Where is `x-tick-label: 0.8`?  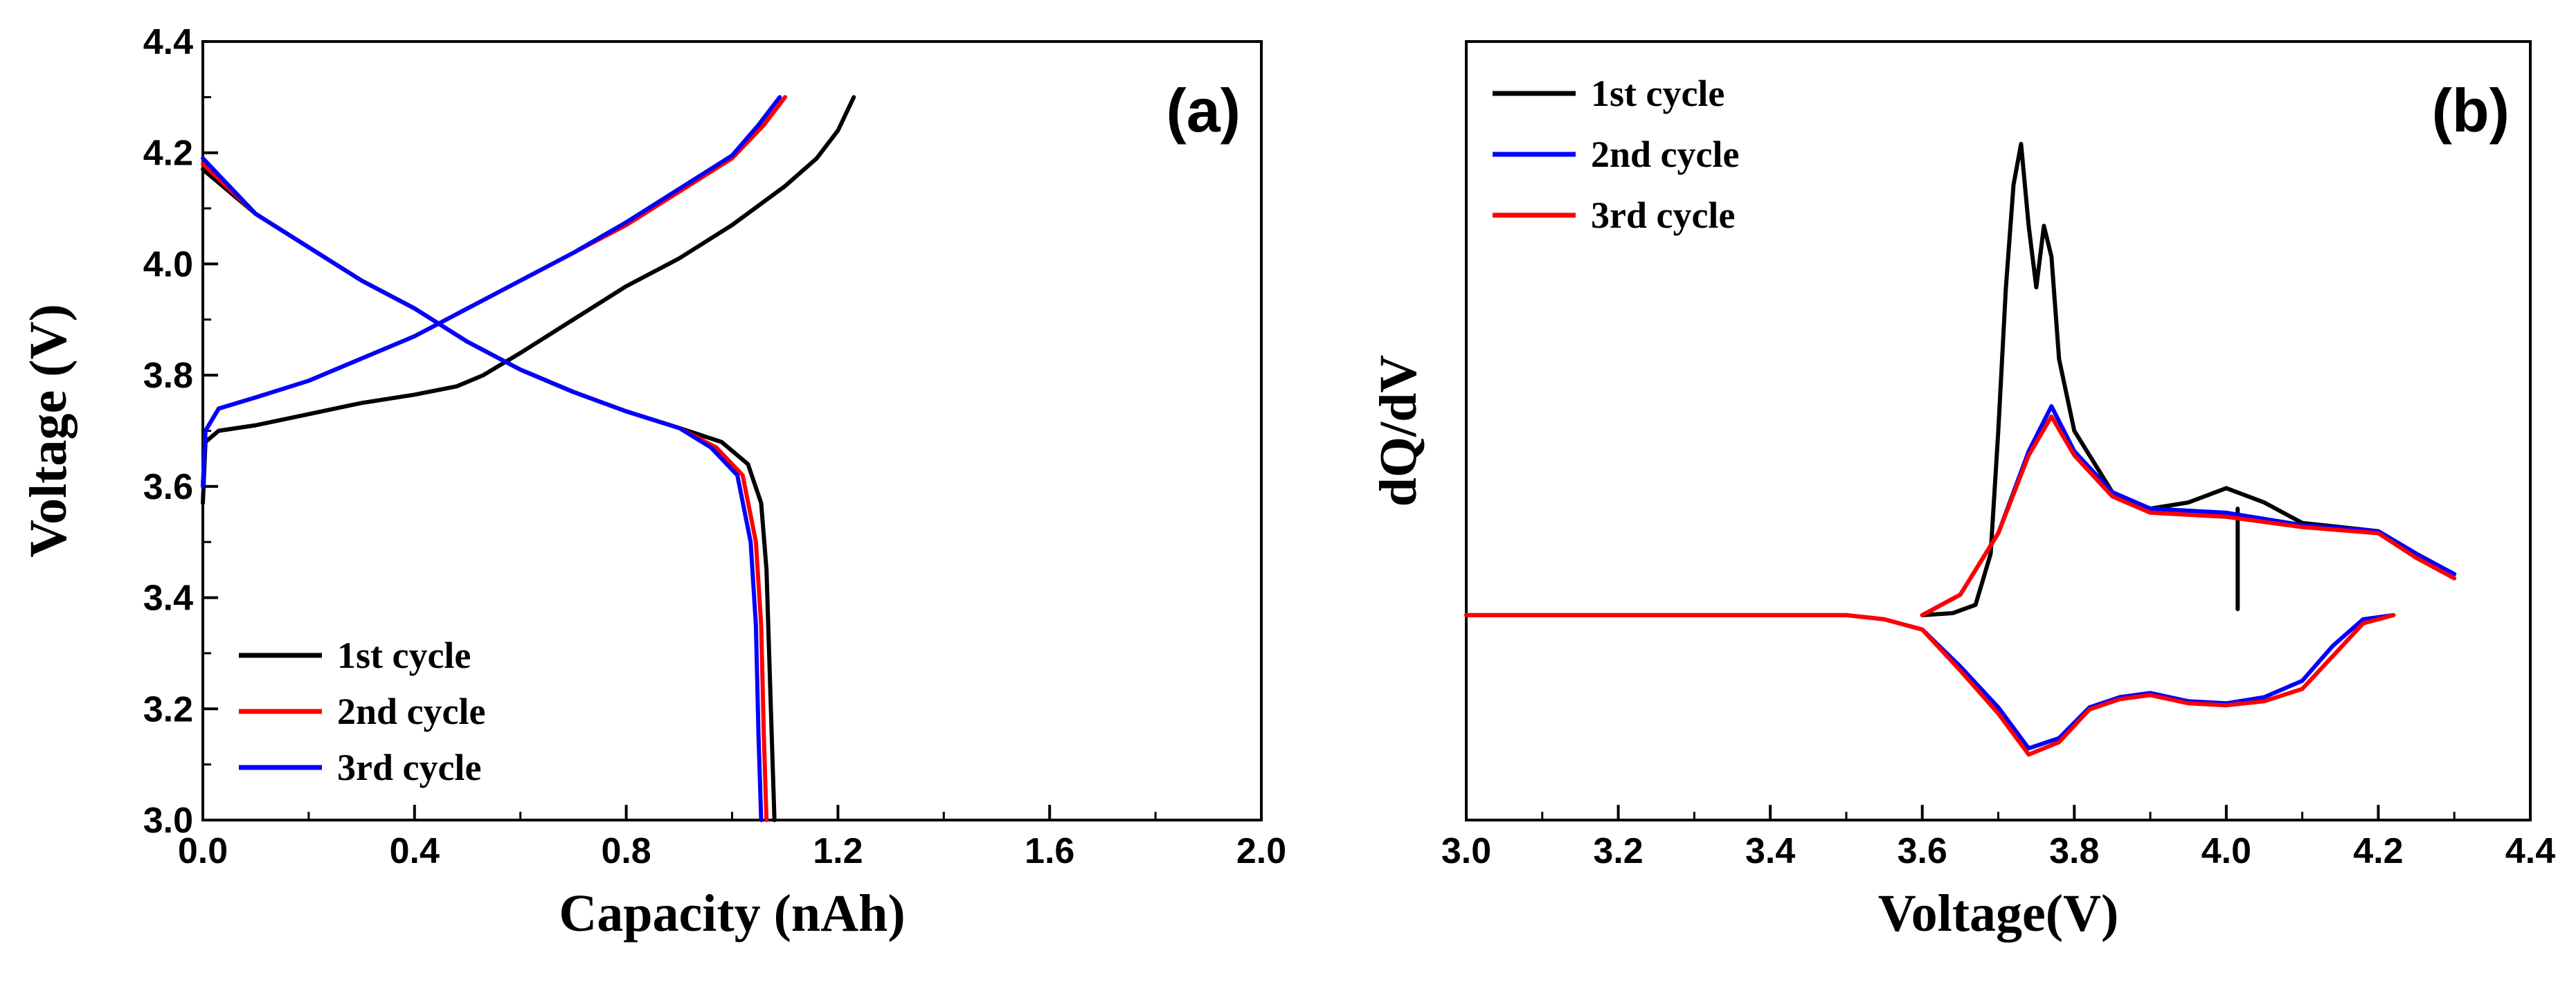 x-tick-label: 0.8 is located at coordinates (626, 851).